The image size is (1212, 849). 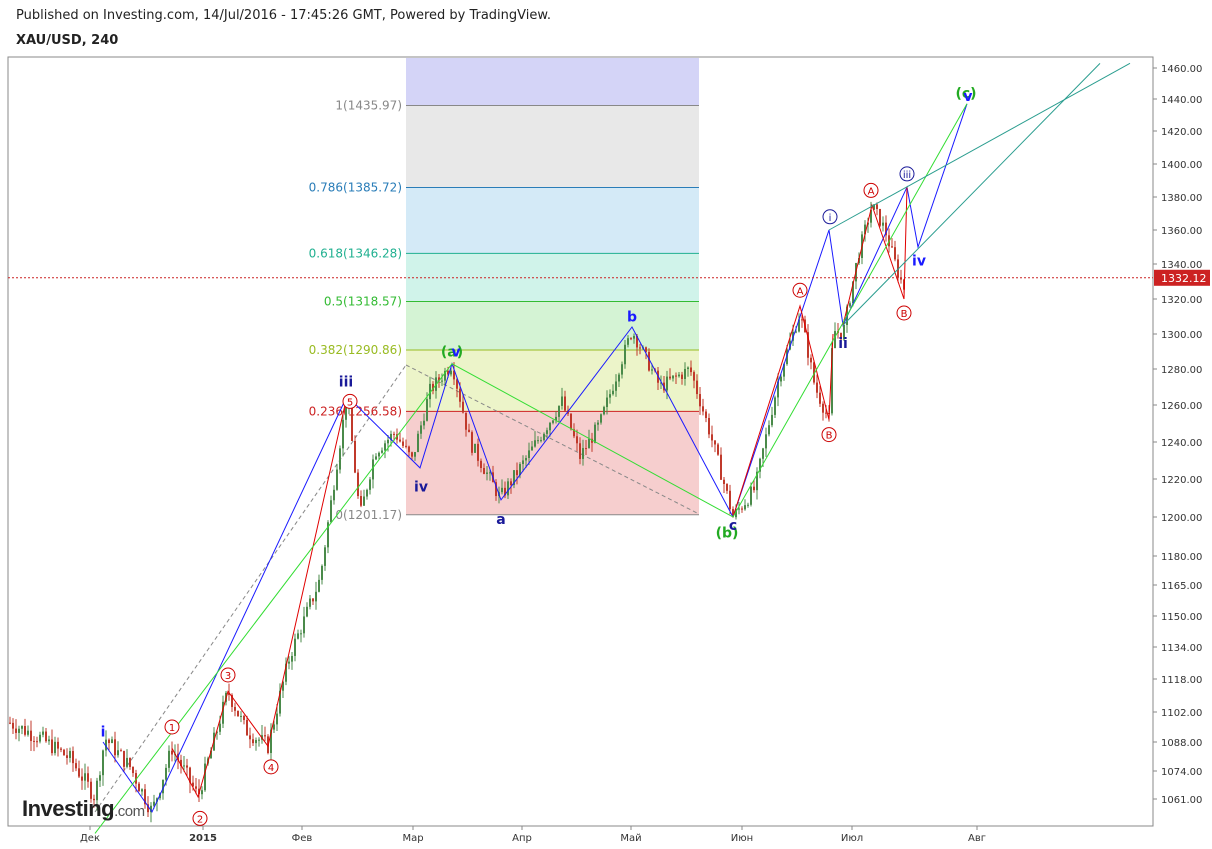 I want to click on y-tick-label: 1380.00, so click(x=1181, y=198).